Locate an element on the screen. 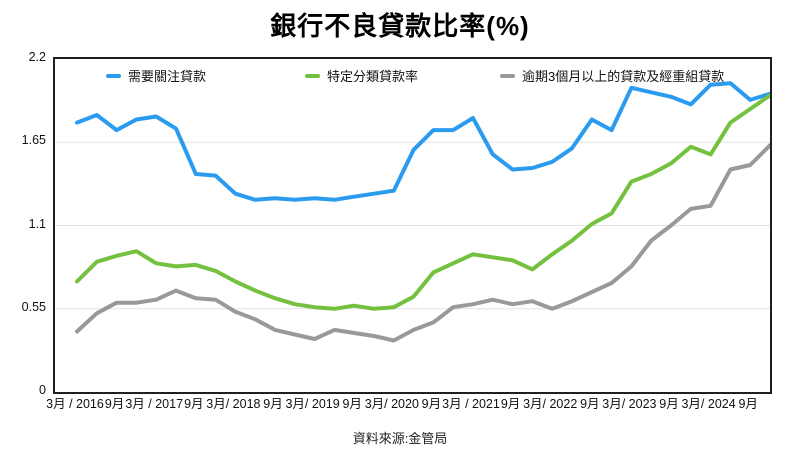 The height and width of the screenshot is (460, 800). y-tick-label: 0.55 is located at coordinates (33, 306).